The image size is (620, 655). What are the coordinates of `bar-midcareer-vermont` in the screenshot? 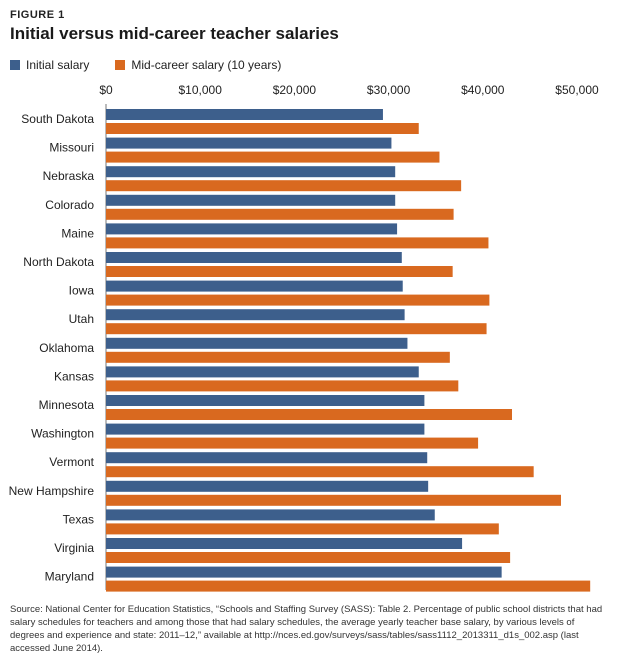 It's located at (320, 472).